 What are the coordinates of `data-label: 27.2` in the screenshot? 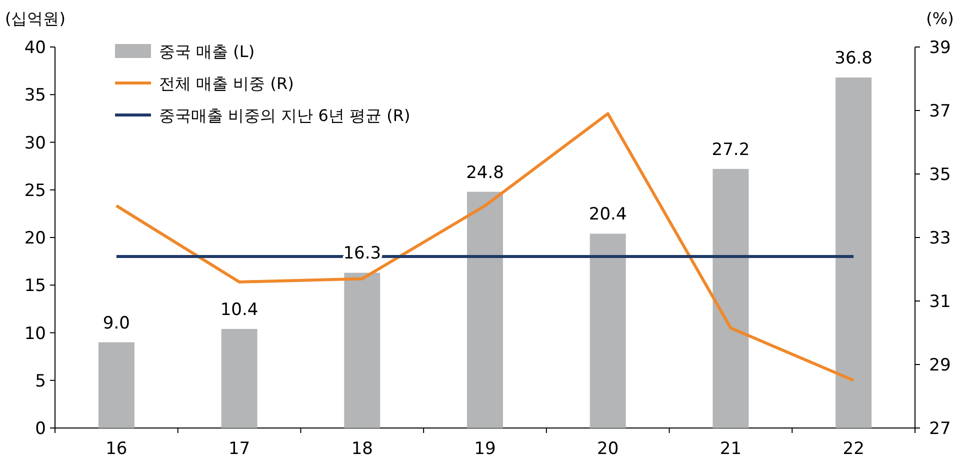 It's located at (731, 150).